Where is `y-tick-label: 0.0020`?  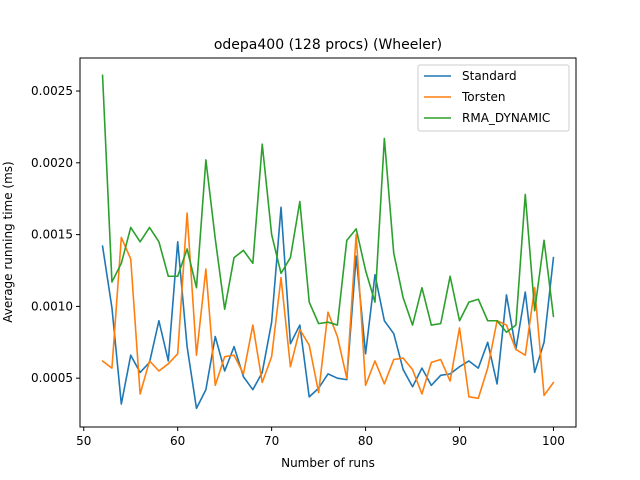
y-tick-label: 0.0020 is located at coordinates (52, 163).